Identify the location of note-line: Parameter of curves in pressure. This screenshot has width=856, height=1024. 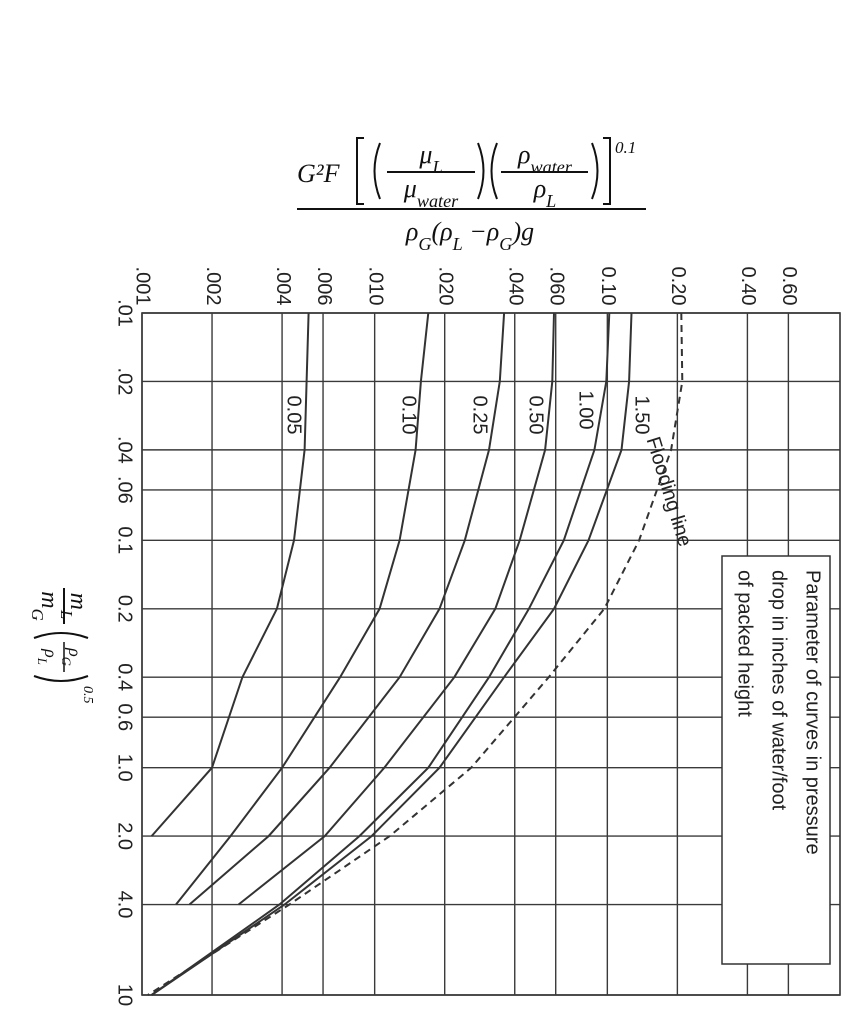
(813, 712).